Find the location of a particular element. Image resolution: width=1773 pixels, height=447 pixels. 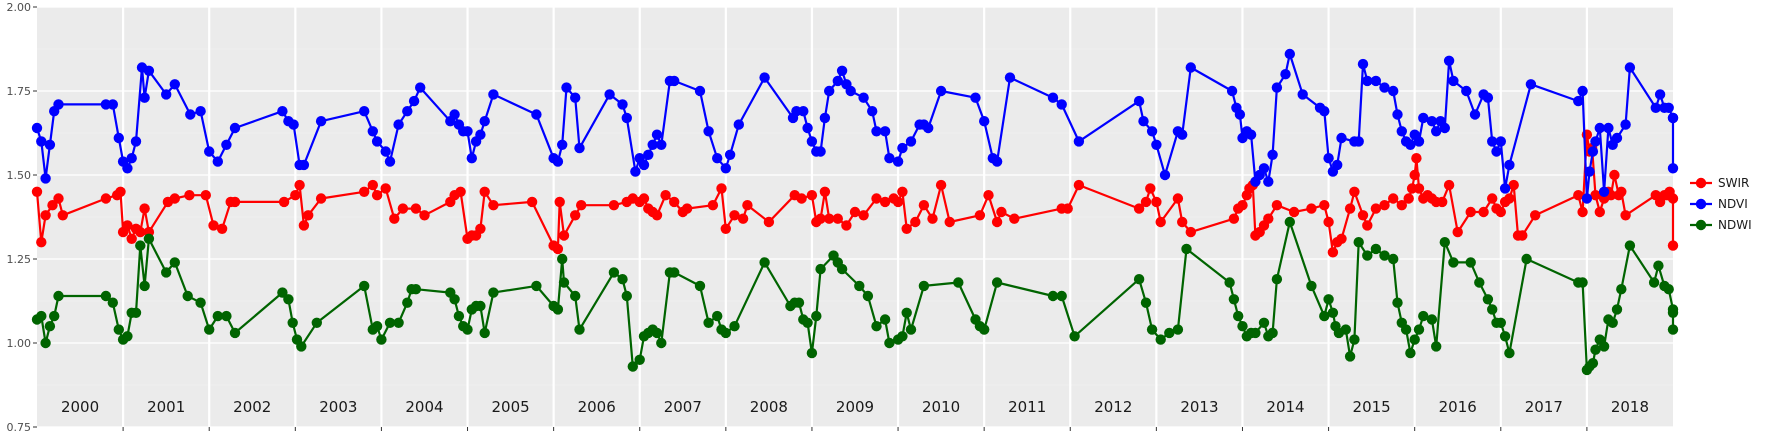

y-axis: 0.75 1.00 1.25 1.50 1.75 2.00 is located at coordinates (22, 217).